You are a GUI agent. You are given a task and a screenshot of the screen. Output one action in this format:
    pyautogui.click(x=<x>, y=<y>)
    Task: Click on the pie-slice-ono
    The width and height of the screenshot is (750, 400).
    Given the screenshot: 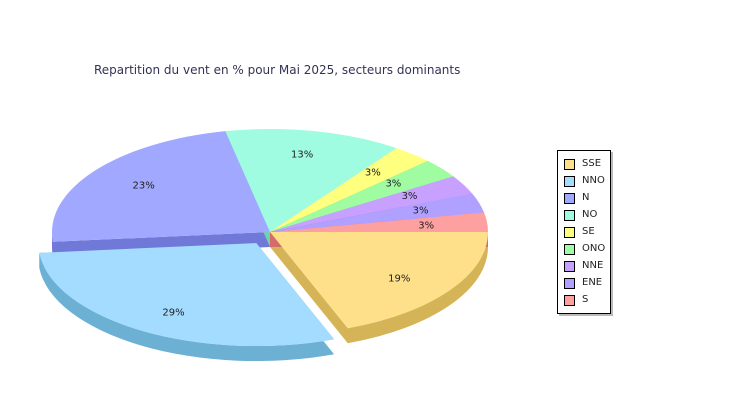 What is the action you would take?
    pyautogui.click(x=362, y=196)
    